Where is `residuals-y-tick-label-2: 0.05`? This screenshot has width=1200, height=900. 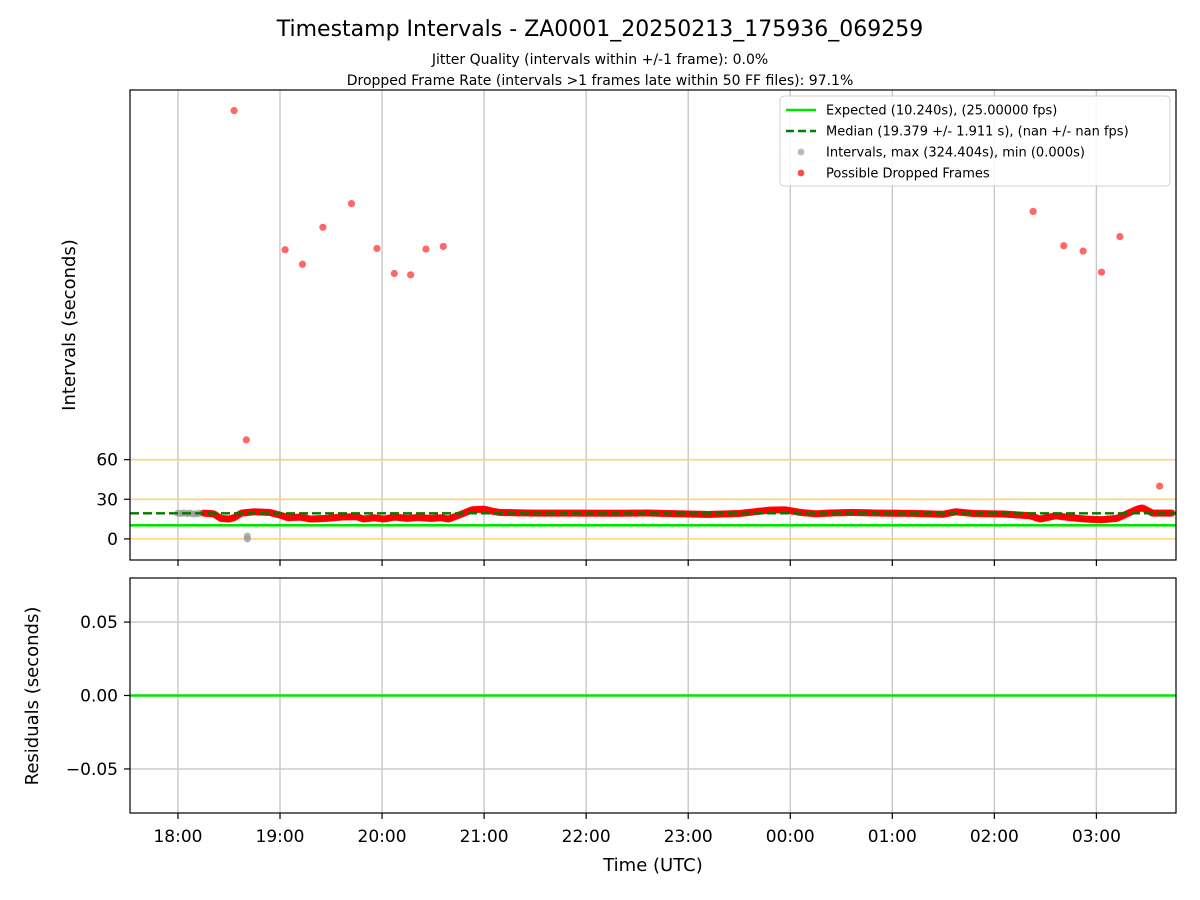 residuals-y-tick-label-2: 0.05 is located at coordinates (99, 623).